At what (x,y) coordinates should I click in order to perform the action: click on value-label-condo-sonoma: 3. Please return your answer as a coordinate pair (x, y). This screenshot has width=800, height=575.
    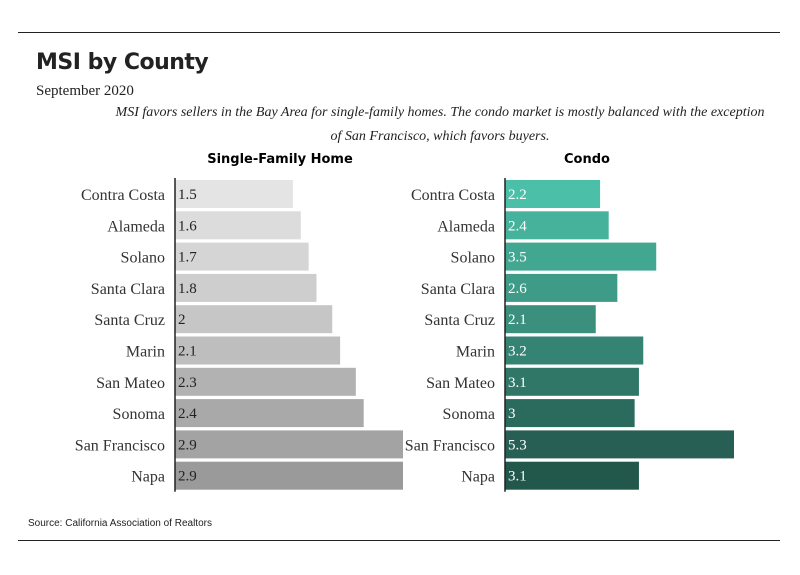
    Looking at the image, I should click on (512, 414).